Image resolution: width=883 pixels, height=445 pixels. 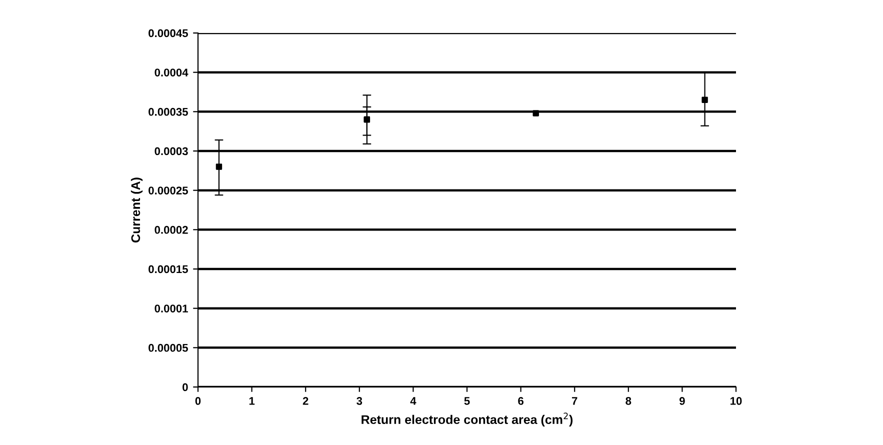 I want to click on y-tick-label: 0.00045, so click(x=168, y=33).